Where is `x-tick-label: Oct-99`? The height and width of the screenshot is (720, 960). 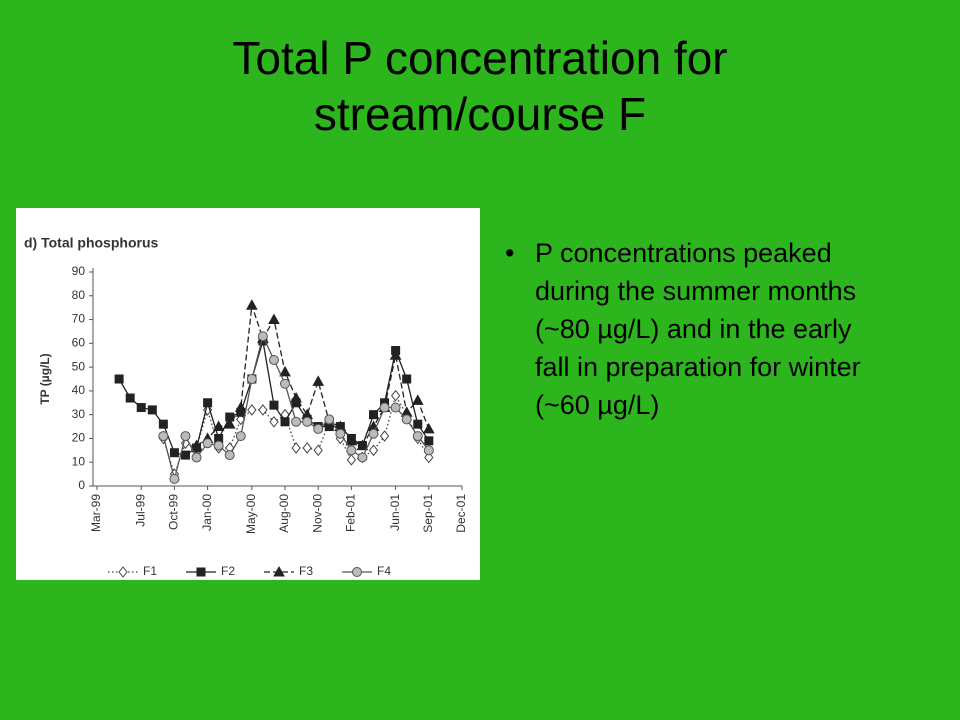 x-tick-label: Oct-99 is located at coordinates (174, 512).